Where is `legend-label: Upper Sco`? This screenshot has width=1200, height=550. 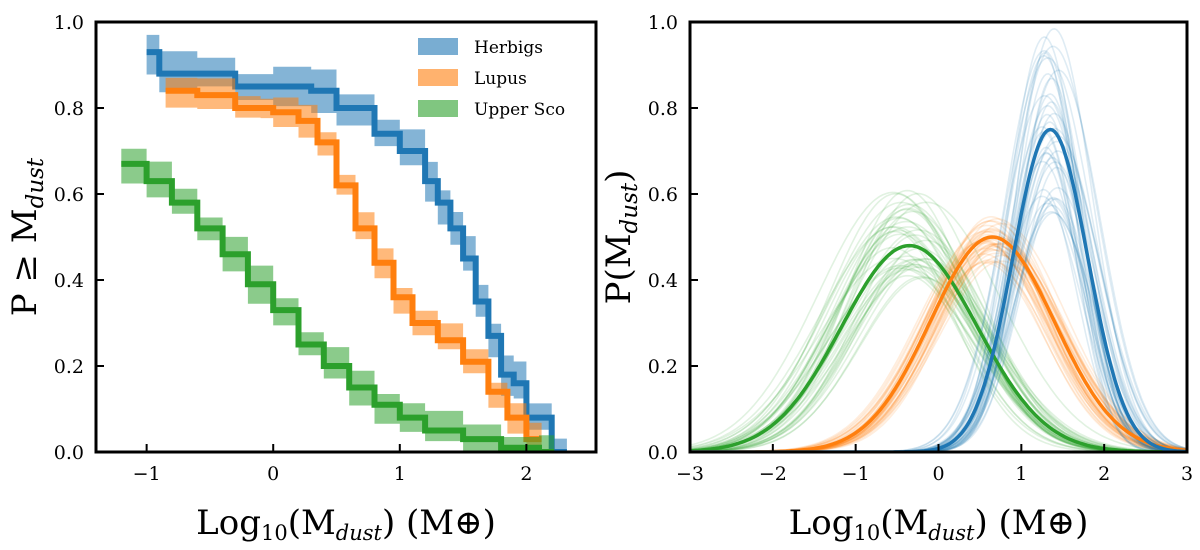
legend-label: Upper Sco is located at coordinates (519, 110).